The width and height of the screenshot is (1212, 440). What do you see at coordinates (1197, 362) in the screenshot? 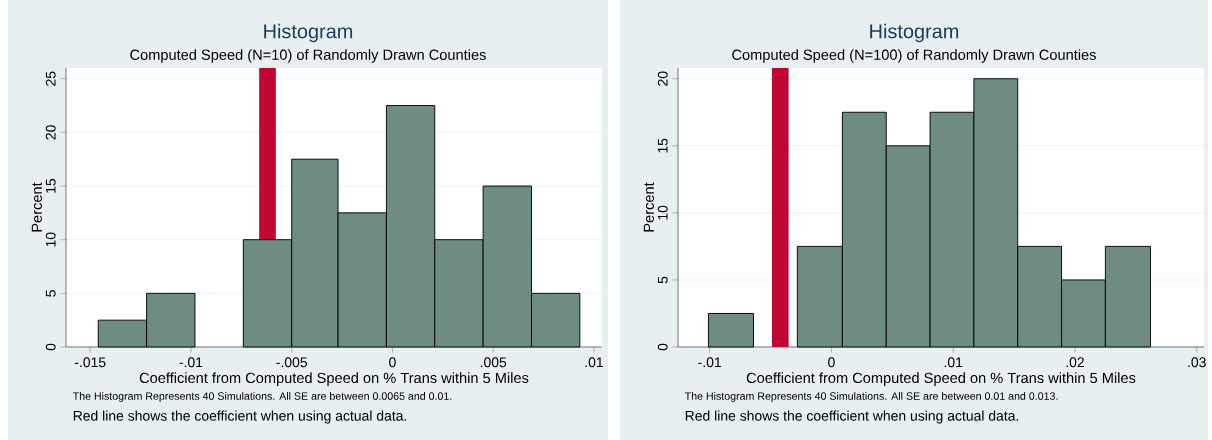
I see `x-tick-label: .03` at bounding box center [1197, 362].